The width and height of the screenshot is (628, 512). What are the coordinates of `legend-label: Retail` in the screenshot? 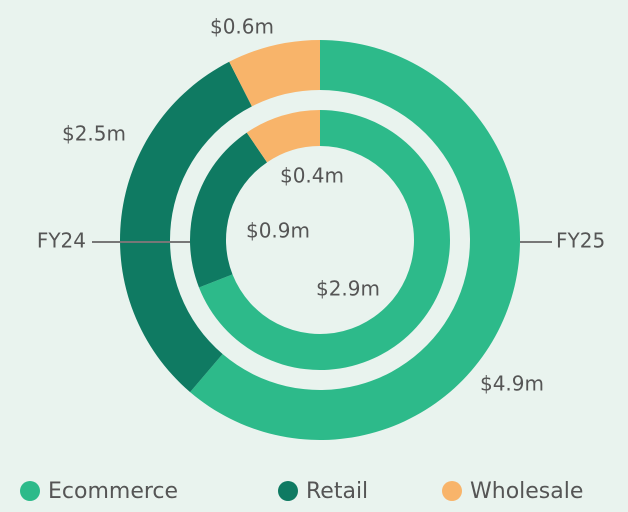 It's located at (337, 491).